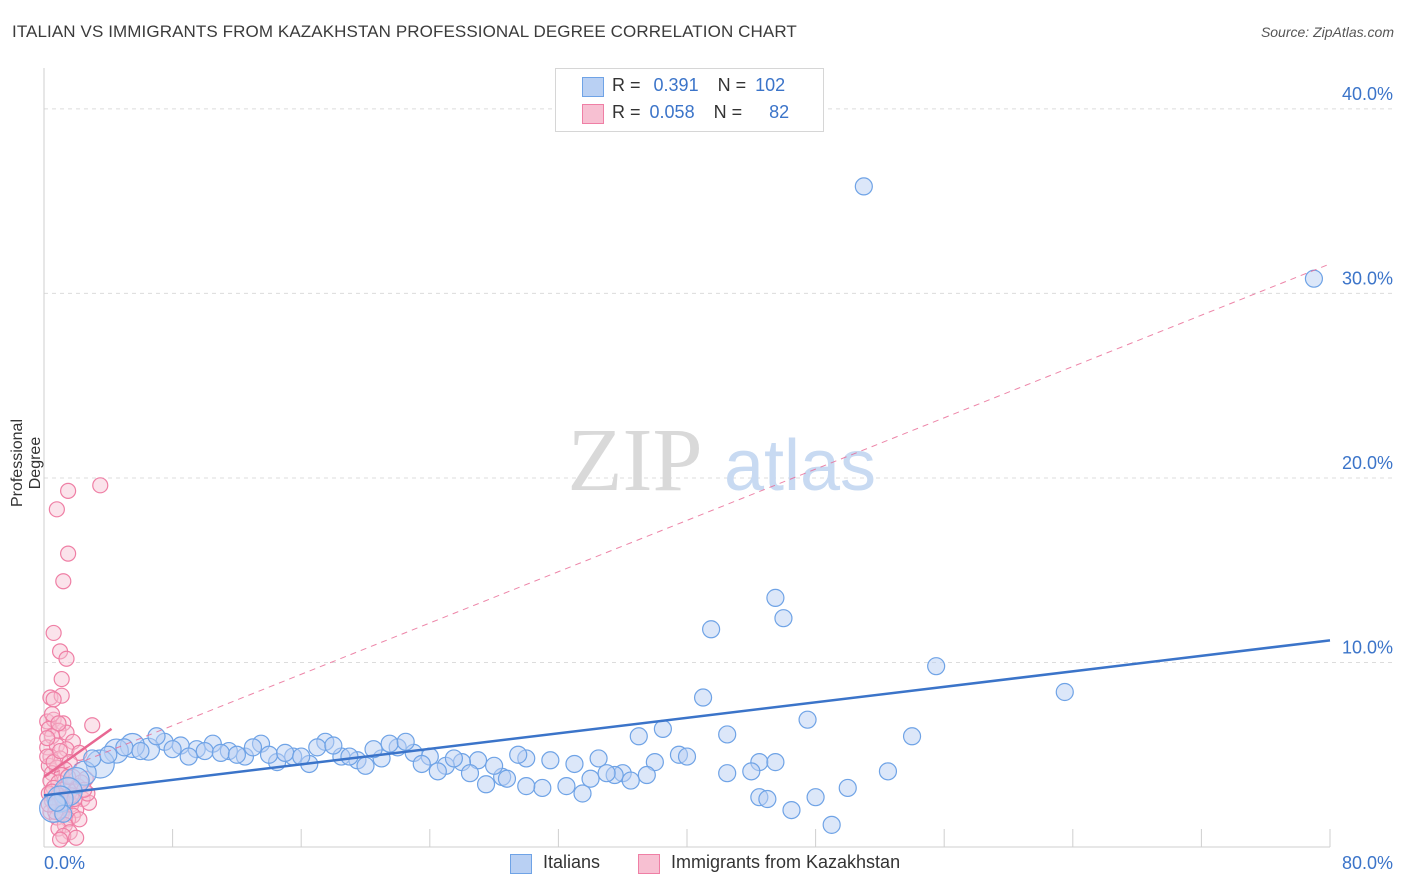 The height and width of the screenshot is (892, 1406). What do you see at coordinates (676, 85) in the screenshot?
I see `r-value: 0.391` at bounding box center [676, 85].